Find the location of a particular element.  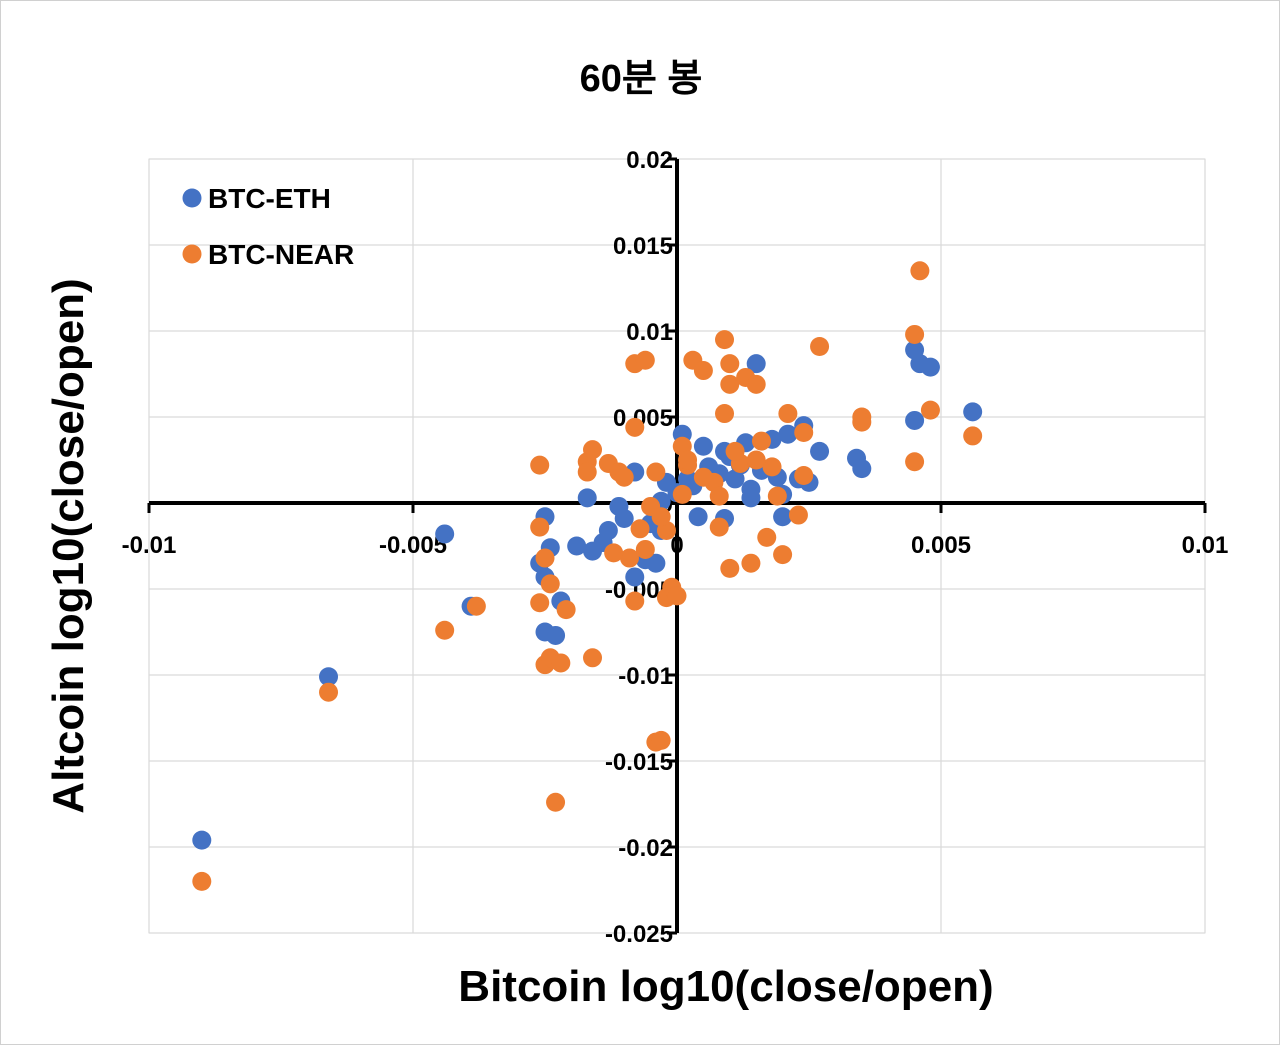

x-tick-label: 0.01 is located at coordinates (1205, 545).